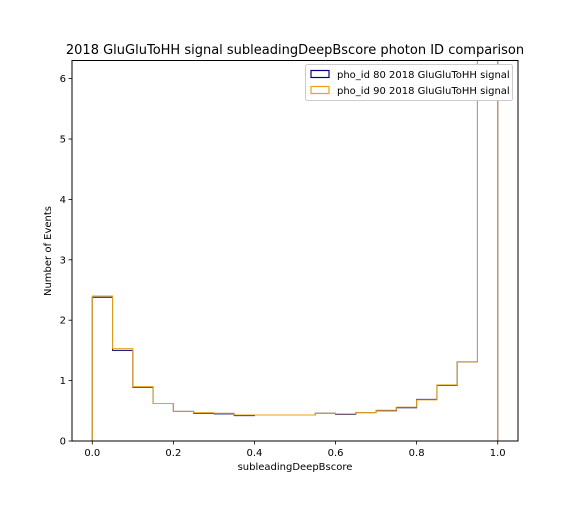 The width and height of the screenshot is (576, 508). What do you see at coordinates (417, 453) in the screenshot?
I see `x-tick-label: 0.8` at bounding box center [417, 453].